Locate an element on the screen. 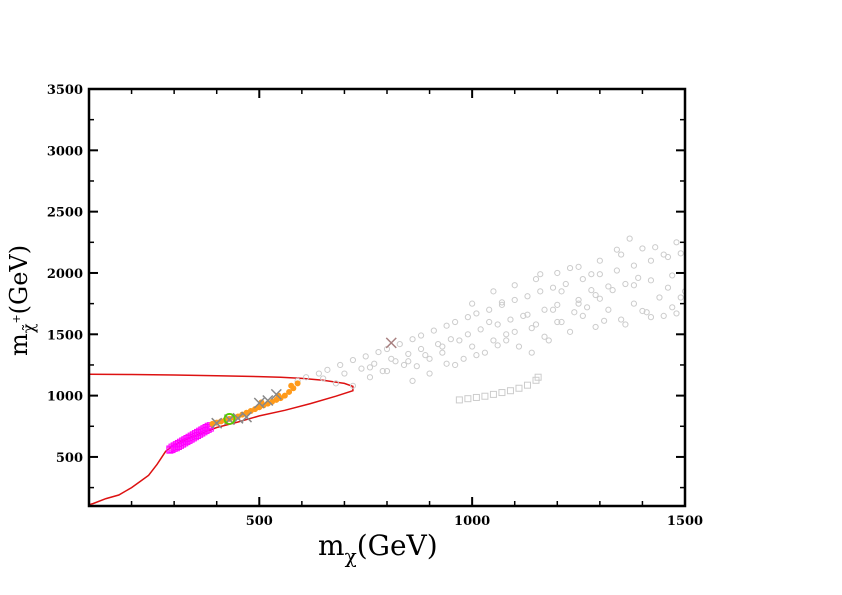  constraint-contour is located at coordinates (221, 439).